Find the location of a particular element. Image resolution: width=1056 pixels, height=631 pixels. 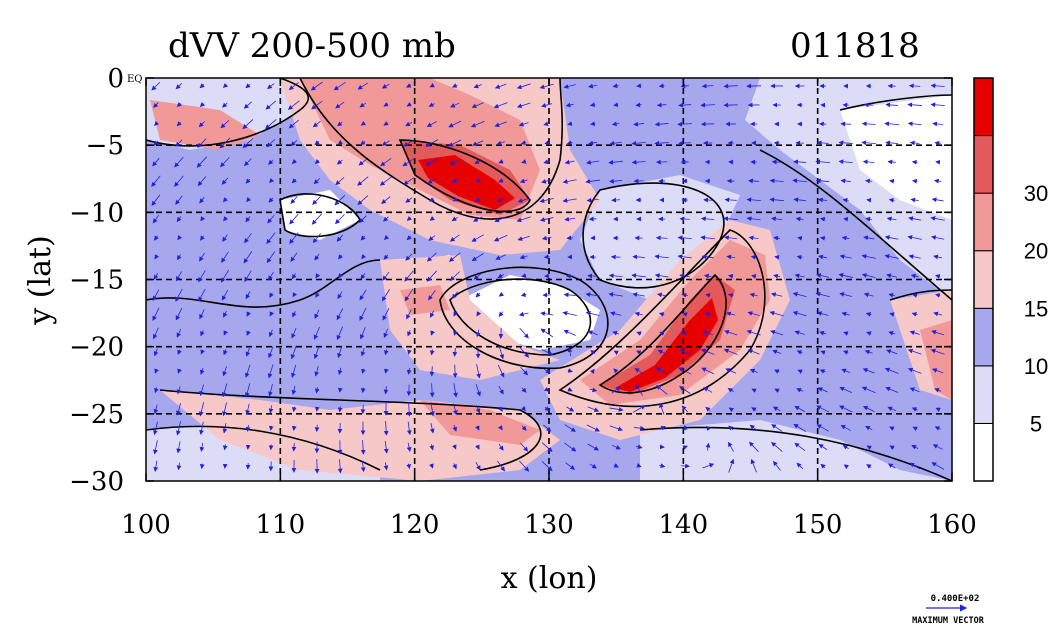

x-tick-label: 130 is located at coordinates (549, 525).